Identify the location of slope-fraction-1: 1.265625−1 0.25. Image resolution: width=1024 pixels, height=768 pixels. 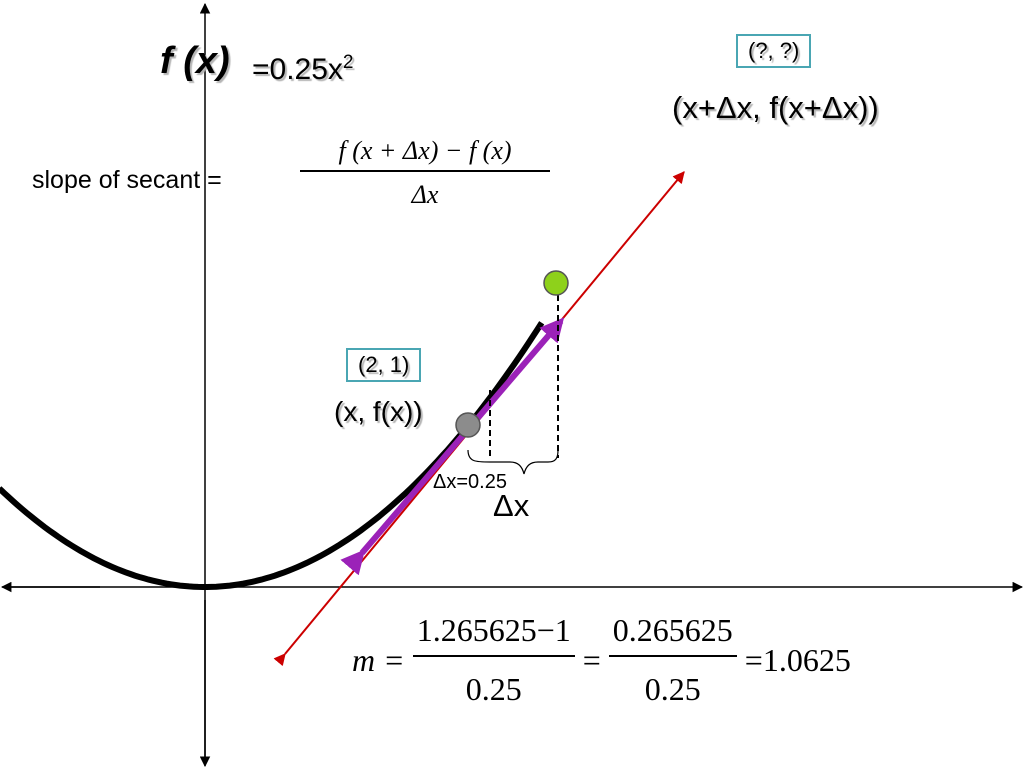
(493, 660).